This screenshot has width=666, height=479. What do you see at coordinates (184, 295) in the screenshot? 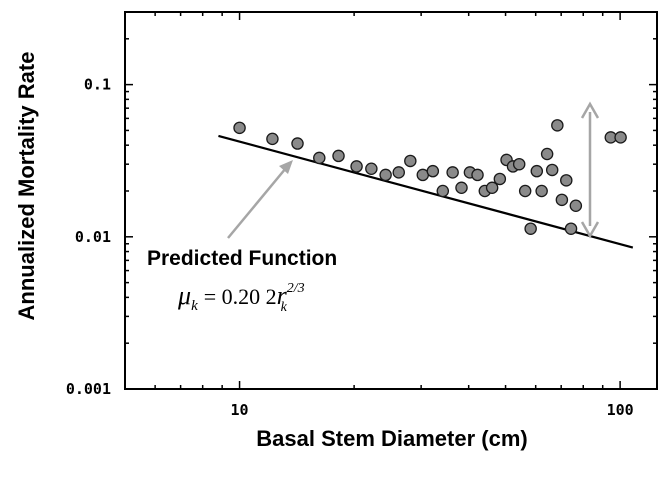
I see `formula-mu: μ` at bounding box center [184, 295].